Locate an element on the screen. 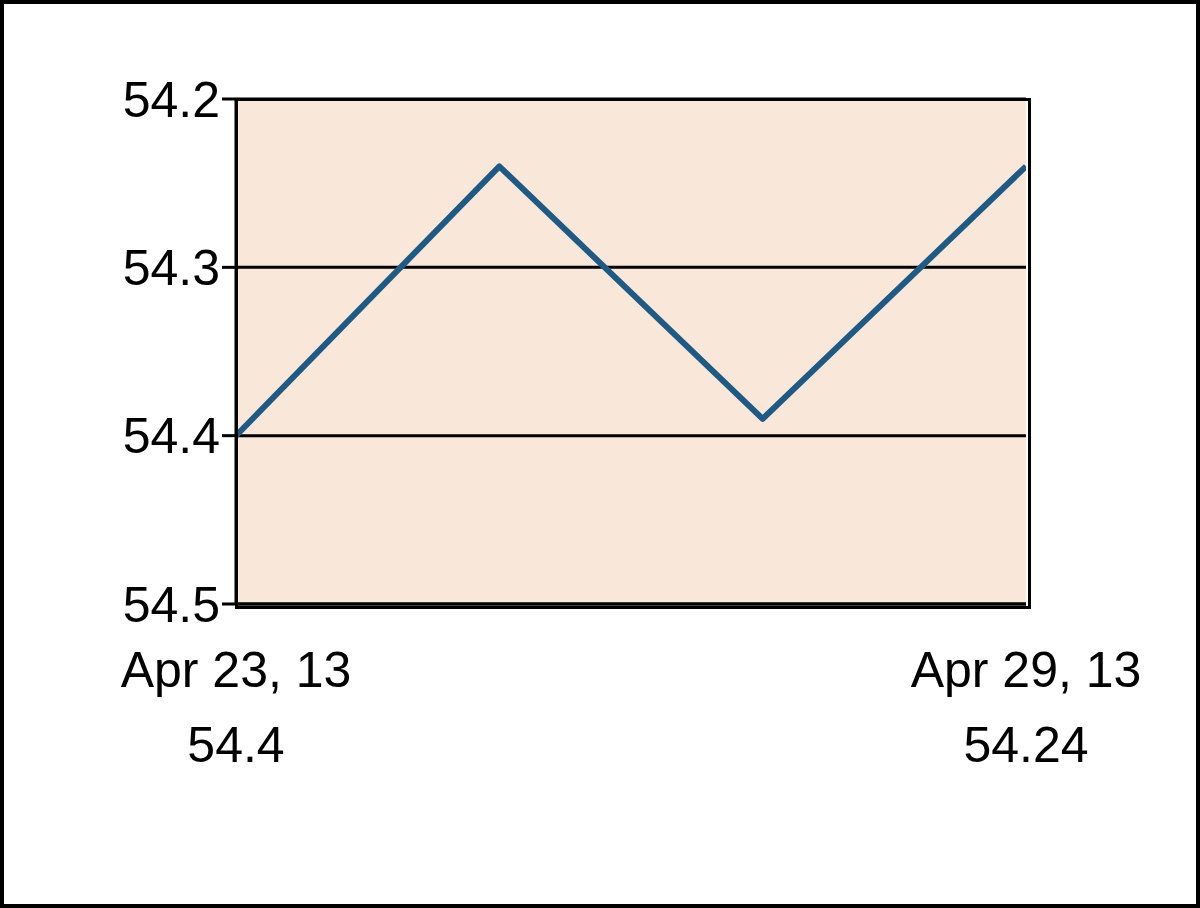 The width and height of the screenshot is (1200, 908). x-tick-label: Apr 23, 13 is located at coordinates (236, 670).